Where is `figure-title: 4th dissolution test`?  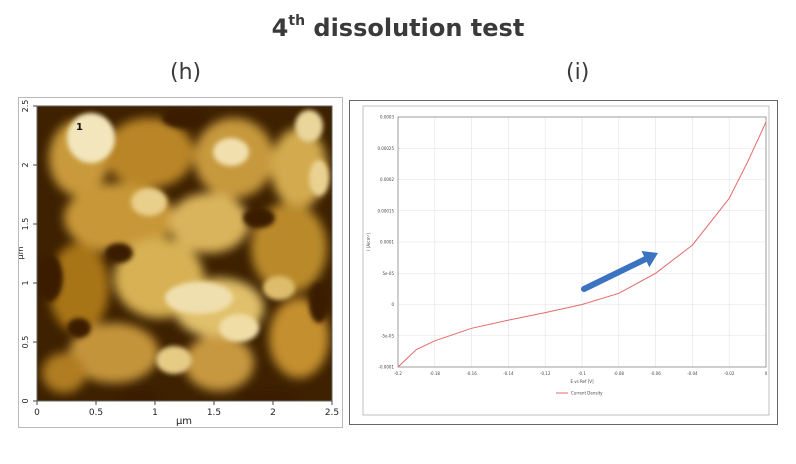
figure-title: 4th dissolution test is located at coordinates (398, 27).